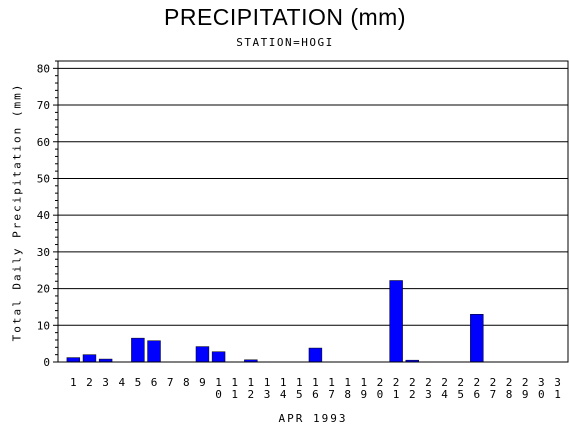 This screenshot has height=430, width=570. I want to click on chart-subtitle: STATION=HOGI, so click(285, 42).